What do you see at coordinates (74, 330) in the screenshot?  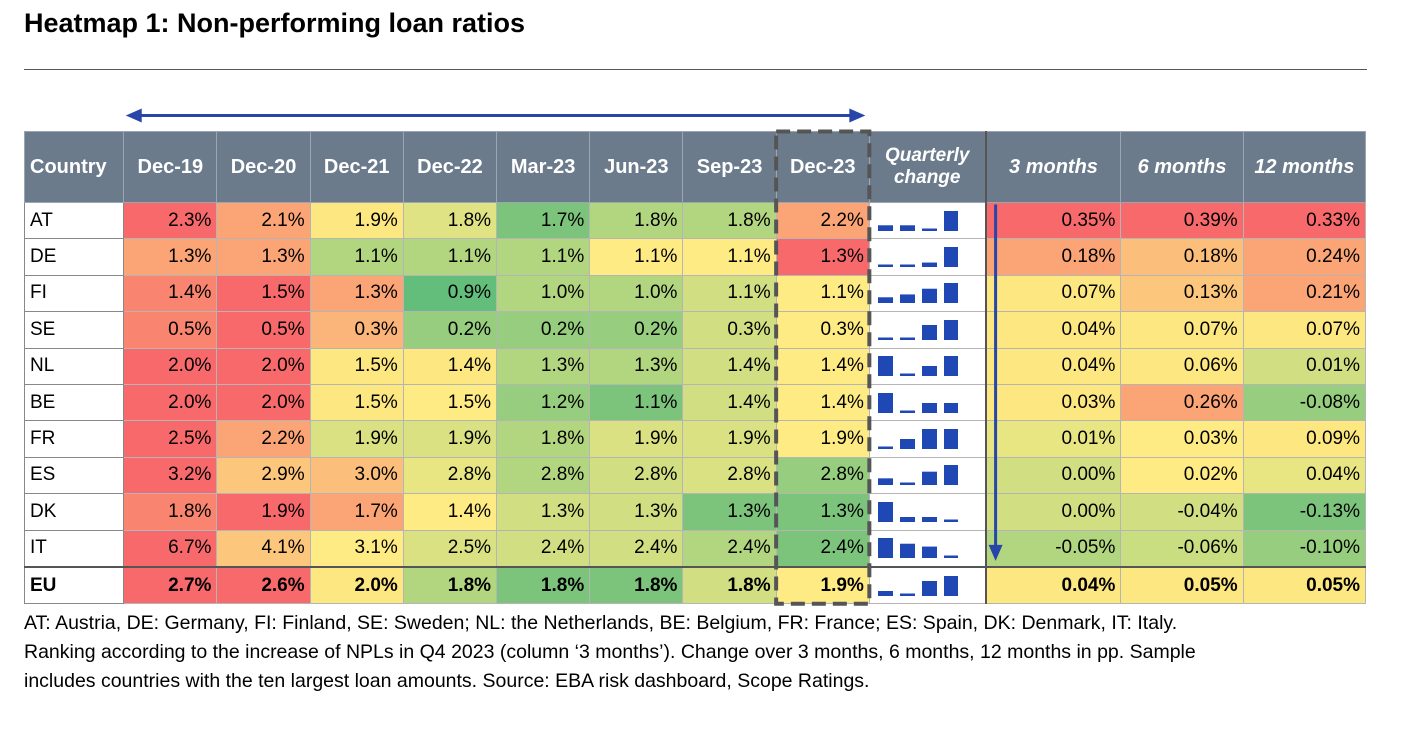 I see `country-cell: SE` at bounding box center [74, 330].